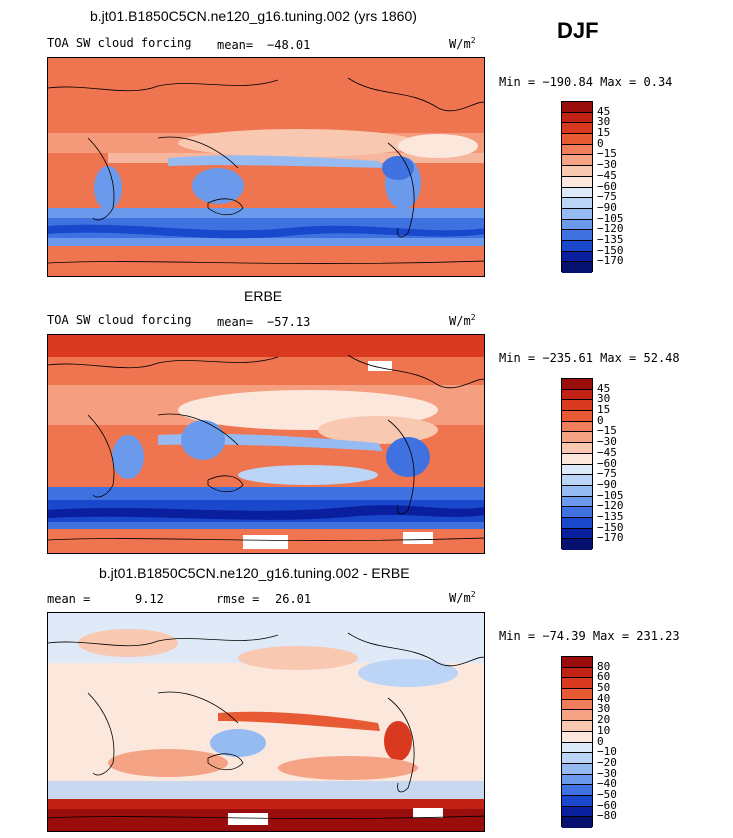 The image size is (733, 838). What do you see at coordinates (69, 599) in the screenshot?
I see `panel3-mean-label: mean =` at bounding box center [69, 599].